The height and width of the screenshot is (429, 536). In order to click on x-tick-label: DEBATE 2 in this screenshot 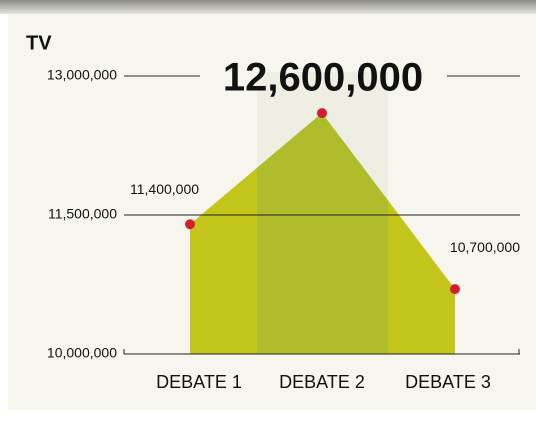, I will do `click(322, 382)`.